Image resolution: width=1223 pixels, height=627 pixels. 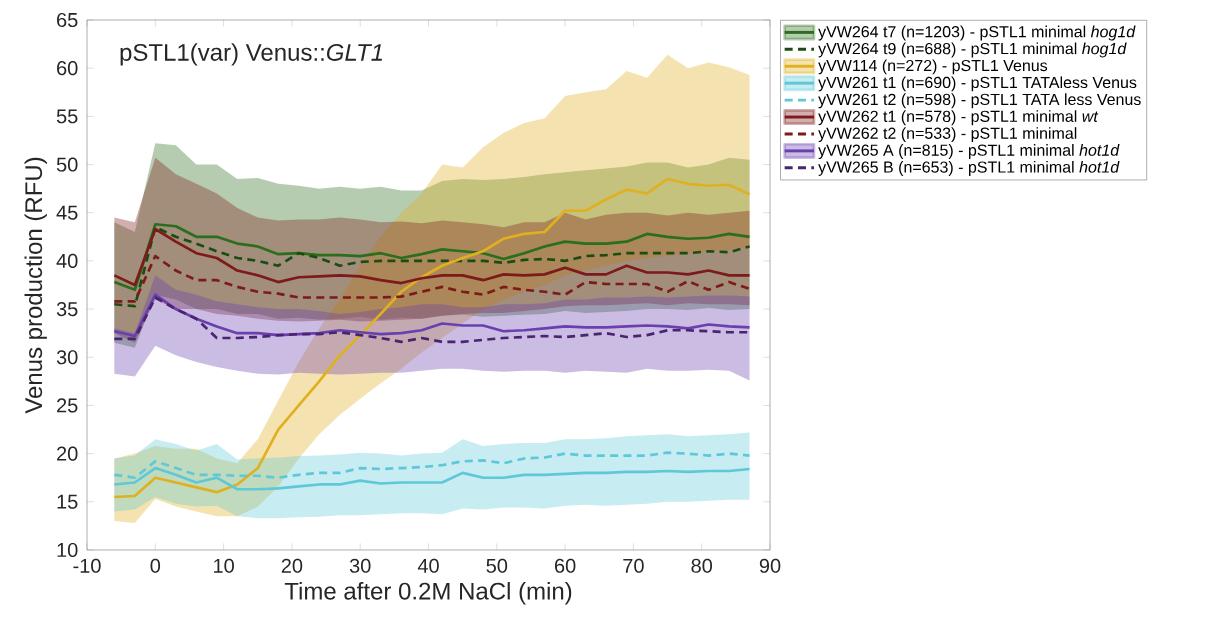 What do you see at coordinates (958, 118) in the screenshot?
I see `legend-label: yVW262 t1 (n=578) - pSTL1 minimal wt` at bounding box center [958, 118].